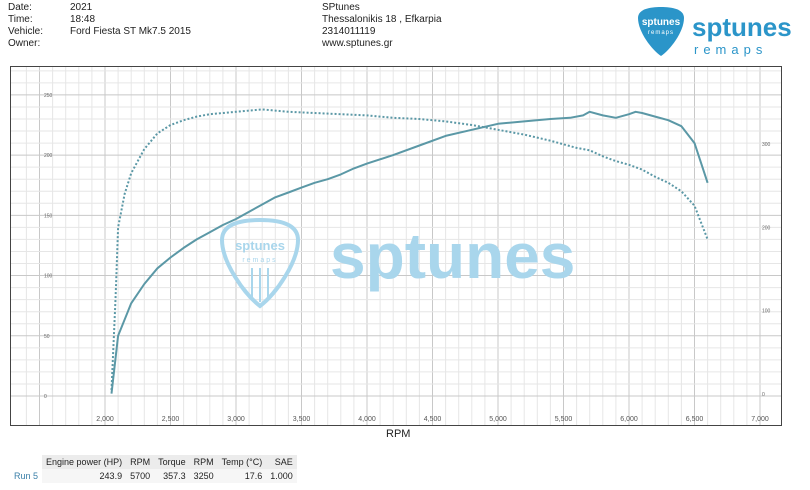 Image resolution: width=810 pixels, height=490 pixels. Describe the element at coordinates (661, 22) in the screenshot. I see `logo-badge-text: sptunes` at that location.